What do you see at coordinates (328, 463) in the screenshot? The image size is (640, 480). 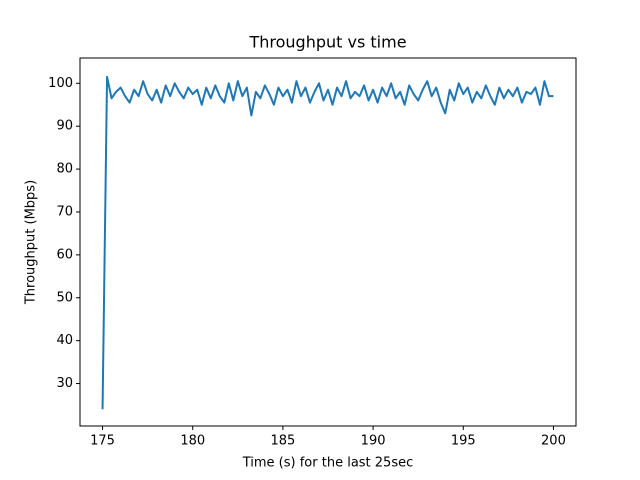 I see `x-axis-label: Time (s) for the last 25sec` at bounding box center [328, 463].